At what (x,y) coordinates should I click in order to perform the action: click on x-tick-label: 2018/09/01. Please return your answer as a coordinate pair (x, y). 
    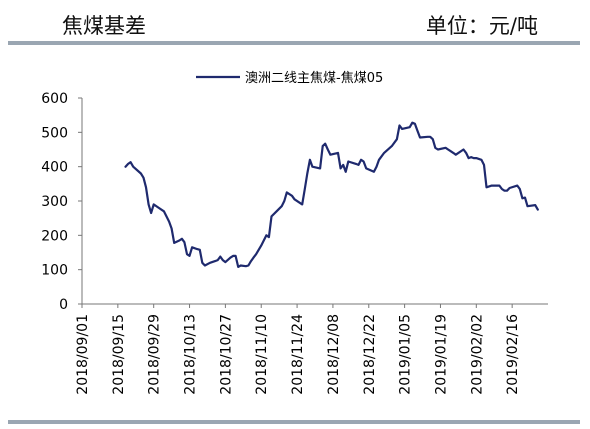
    Looking at the image, I should click on (83, 354).